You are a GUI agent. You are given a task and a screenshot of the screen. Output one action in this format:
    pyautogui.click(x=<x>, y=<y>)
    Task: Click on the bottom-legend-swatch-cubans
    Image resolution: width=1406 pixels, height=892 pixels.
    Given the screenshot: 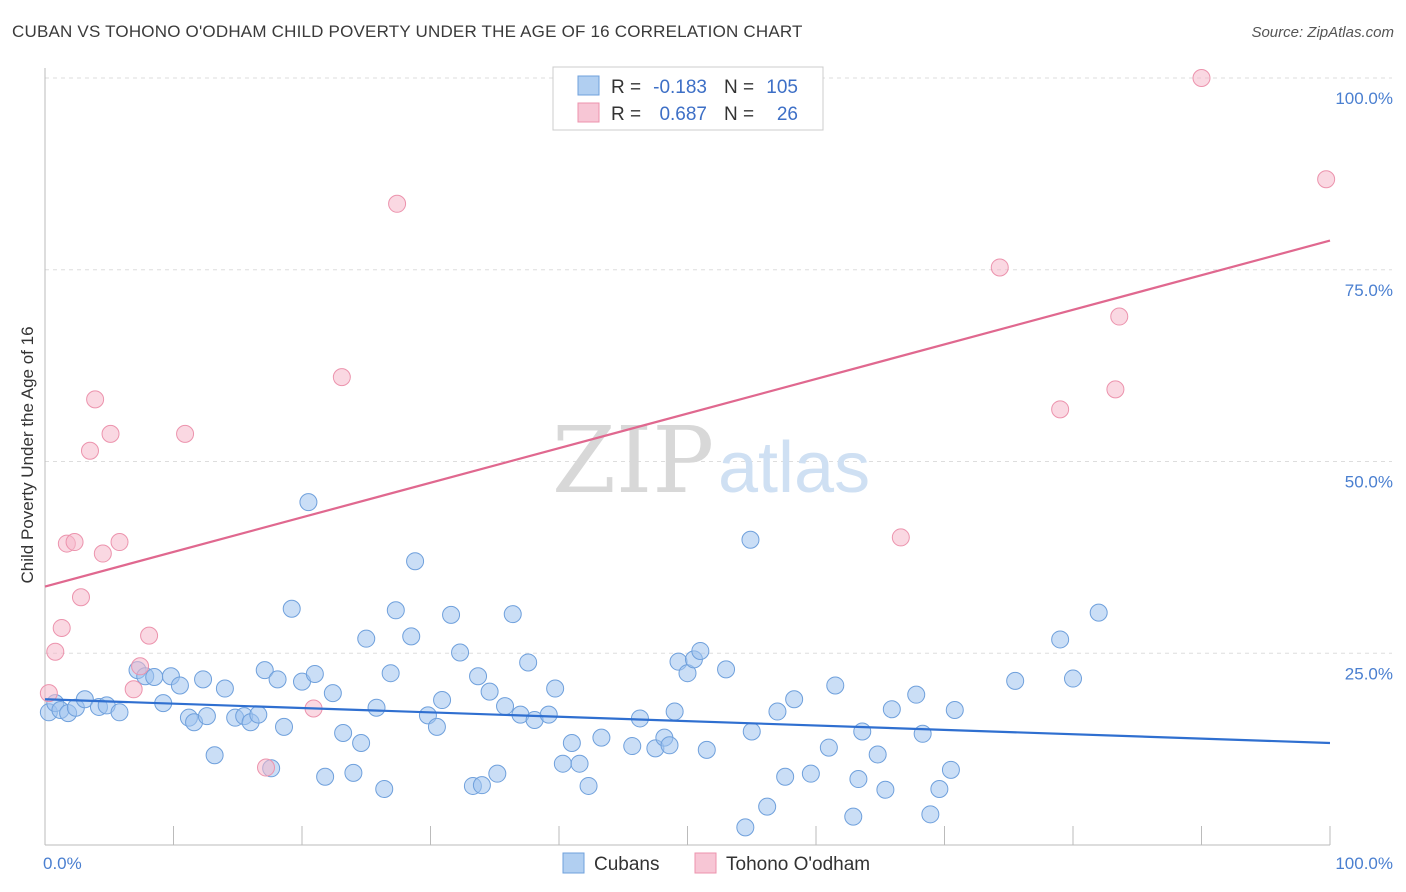 What is the action you would take?
    pyautogui.click(x=573, y=863)
    